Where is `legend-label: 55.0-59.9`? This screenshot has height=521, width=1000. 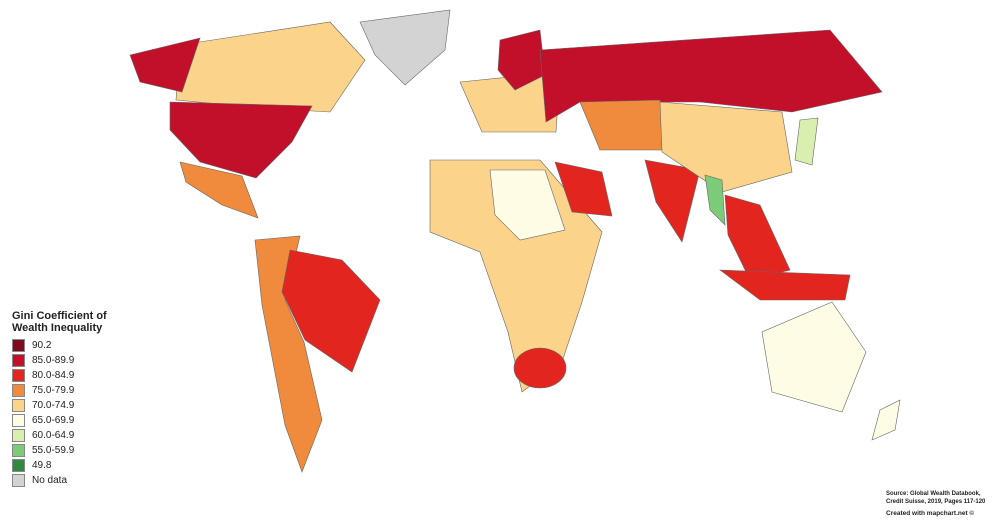
legend-label: 55.0-59.9 is located at coordinates (53, 450).